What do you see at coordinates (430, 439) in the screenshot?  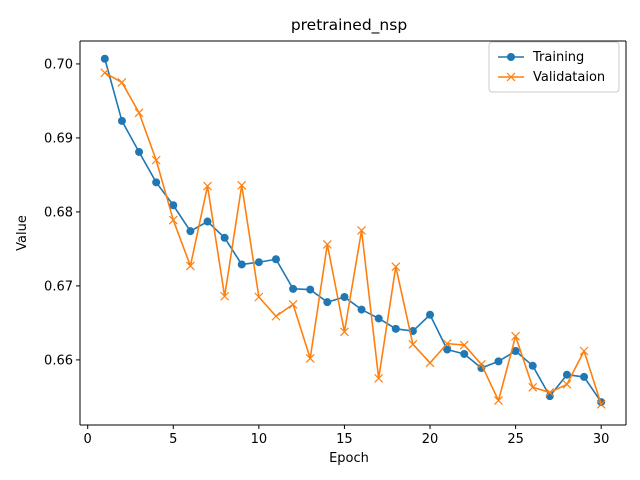 I see `x-tick-label: 20` at bounding box center [430, 439].